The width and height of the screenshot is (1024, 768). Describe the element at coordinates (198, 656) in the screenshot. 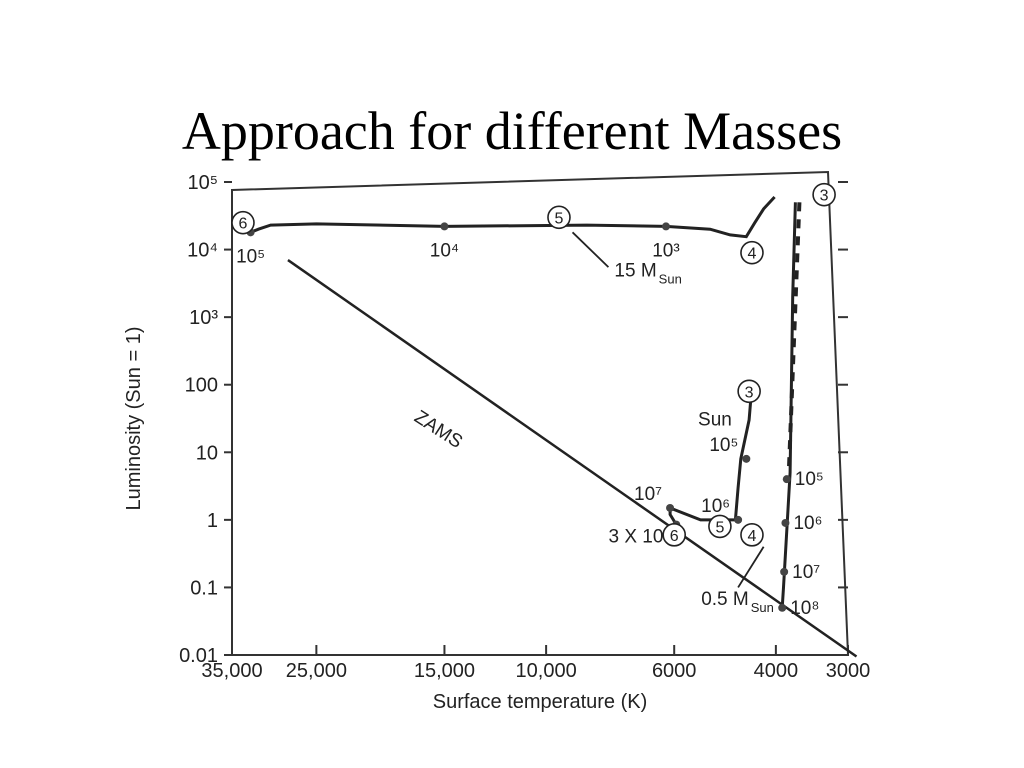

I see `y-tick-label: 0.01` at that location.